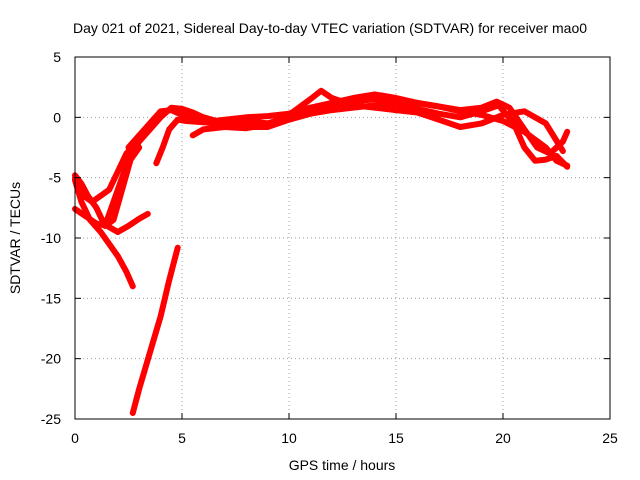  I want to click on x-tick-label: 0, so click(75, 438).